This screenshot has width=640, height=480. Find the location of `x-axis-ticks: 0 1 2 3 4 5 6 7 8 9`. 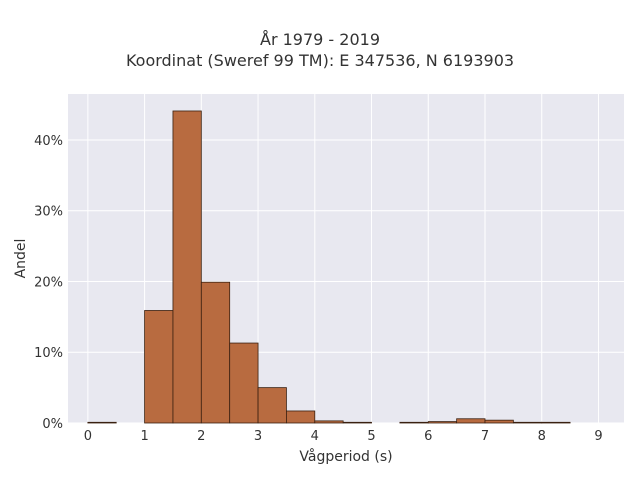

x-axis-ticks: 0 1 2 3 4 5 6 7 8 9 is located at coordinates (343, 436).